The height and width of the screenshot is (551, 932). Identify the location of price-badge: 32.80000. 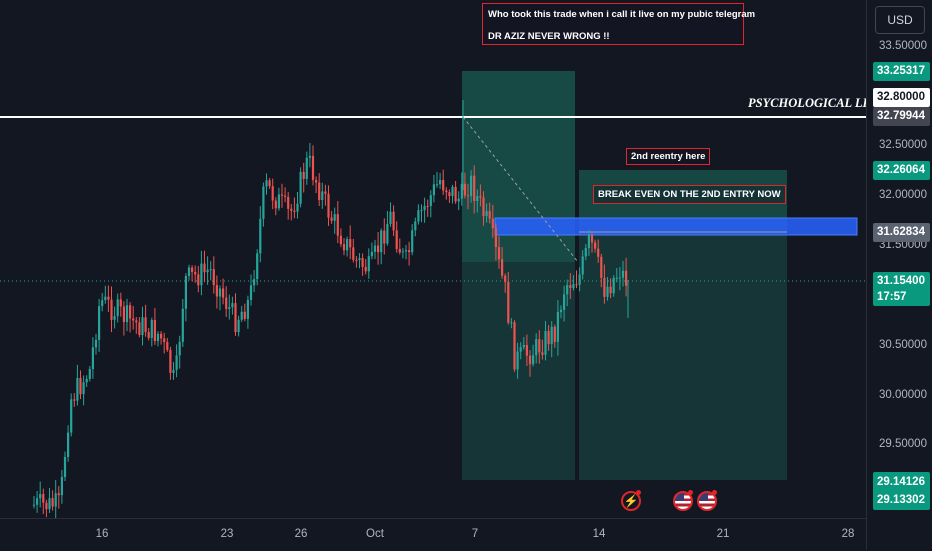
(901, 97).